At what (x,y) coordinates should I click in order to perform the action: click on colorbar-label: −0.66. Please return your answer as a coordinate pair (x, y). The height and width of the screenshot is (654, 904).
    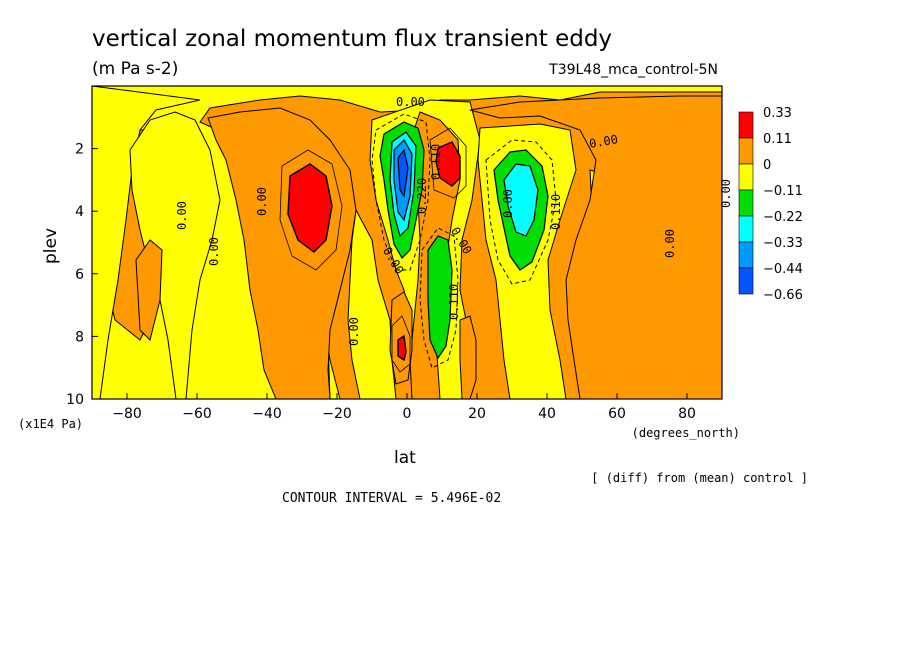
    Looking at the image, I should click on (783, 295).